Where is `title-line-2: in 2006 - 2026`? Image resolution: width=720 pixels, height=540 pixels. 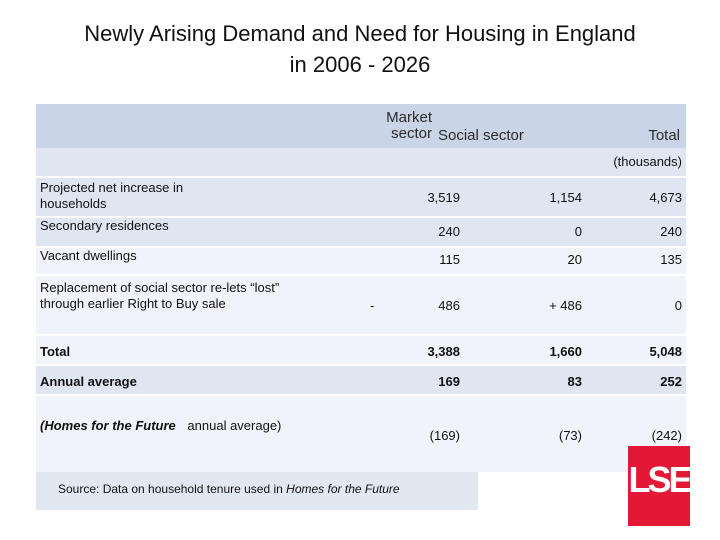 title-line-2: in 2006 - 2026 is located at coordinates (360, 64).